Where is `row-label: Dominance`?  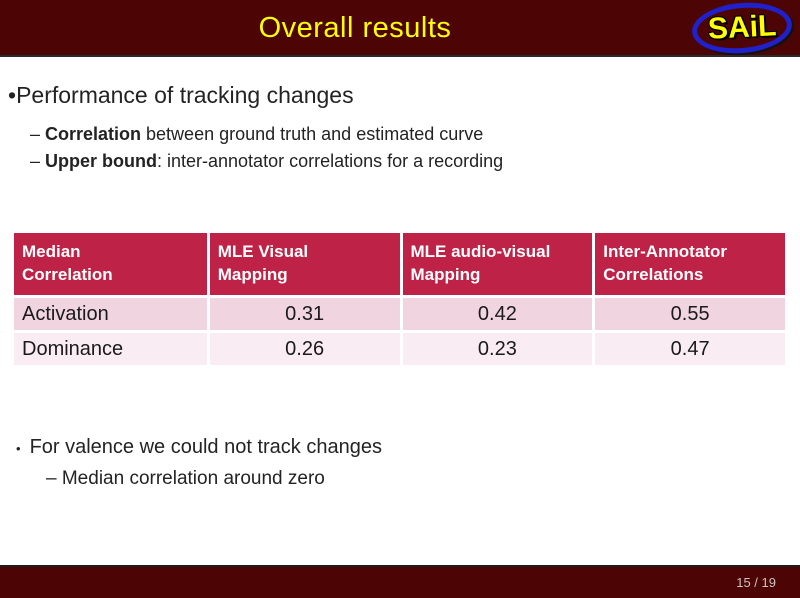
row-label: Dominance is located at coordinates (110, 347).